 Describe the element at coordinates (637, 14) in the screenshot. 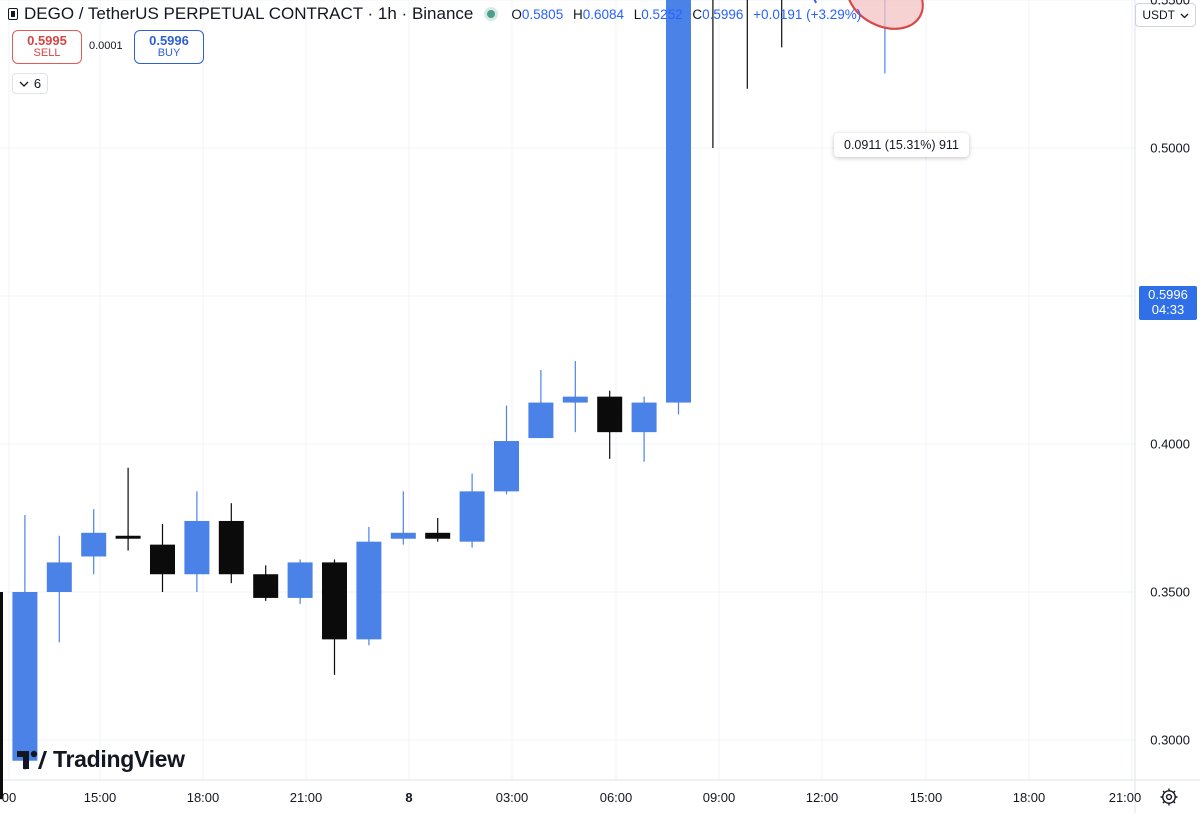

I see `low-key: L` at that location.